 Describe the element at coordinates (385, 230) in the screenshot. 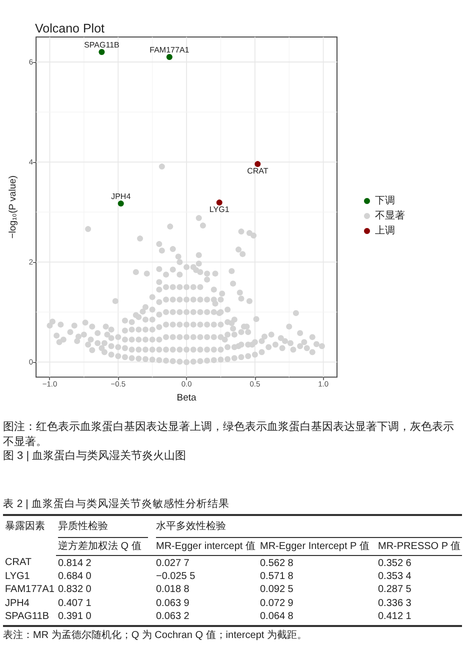

I see `legend-label: 上调` at that location.